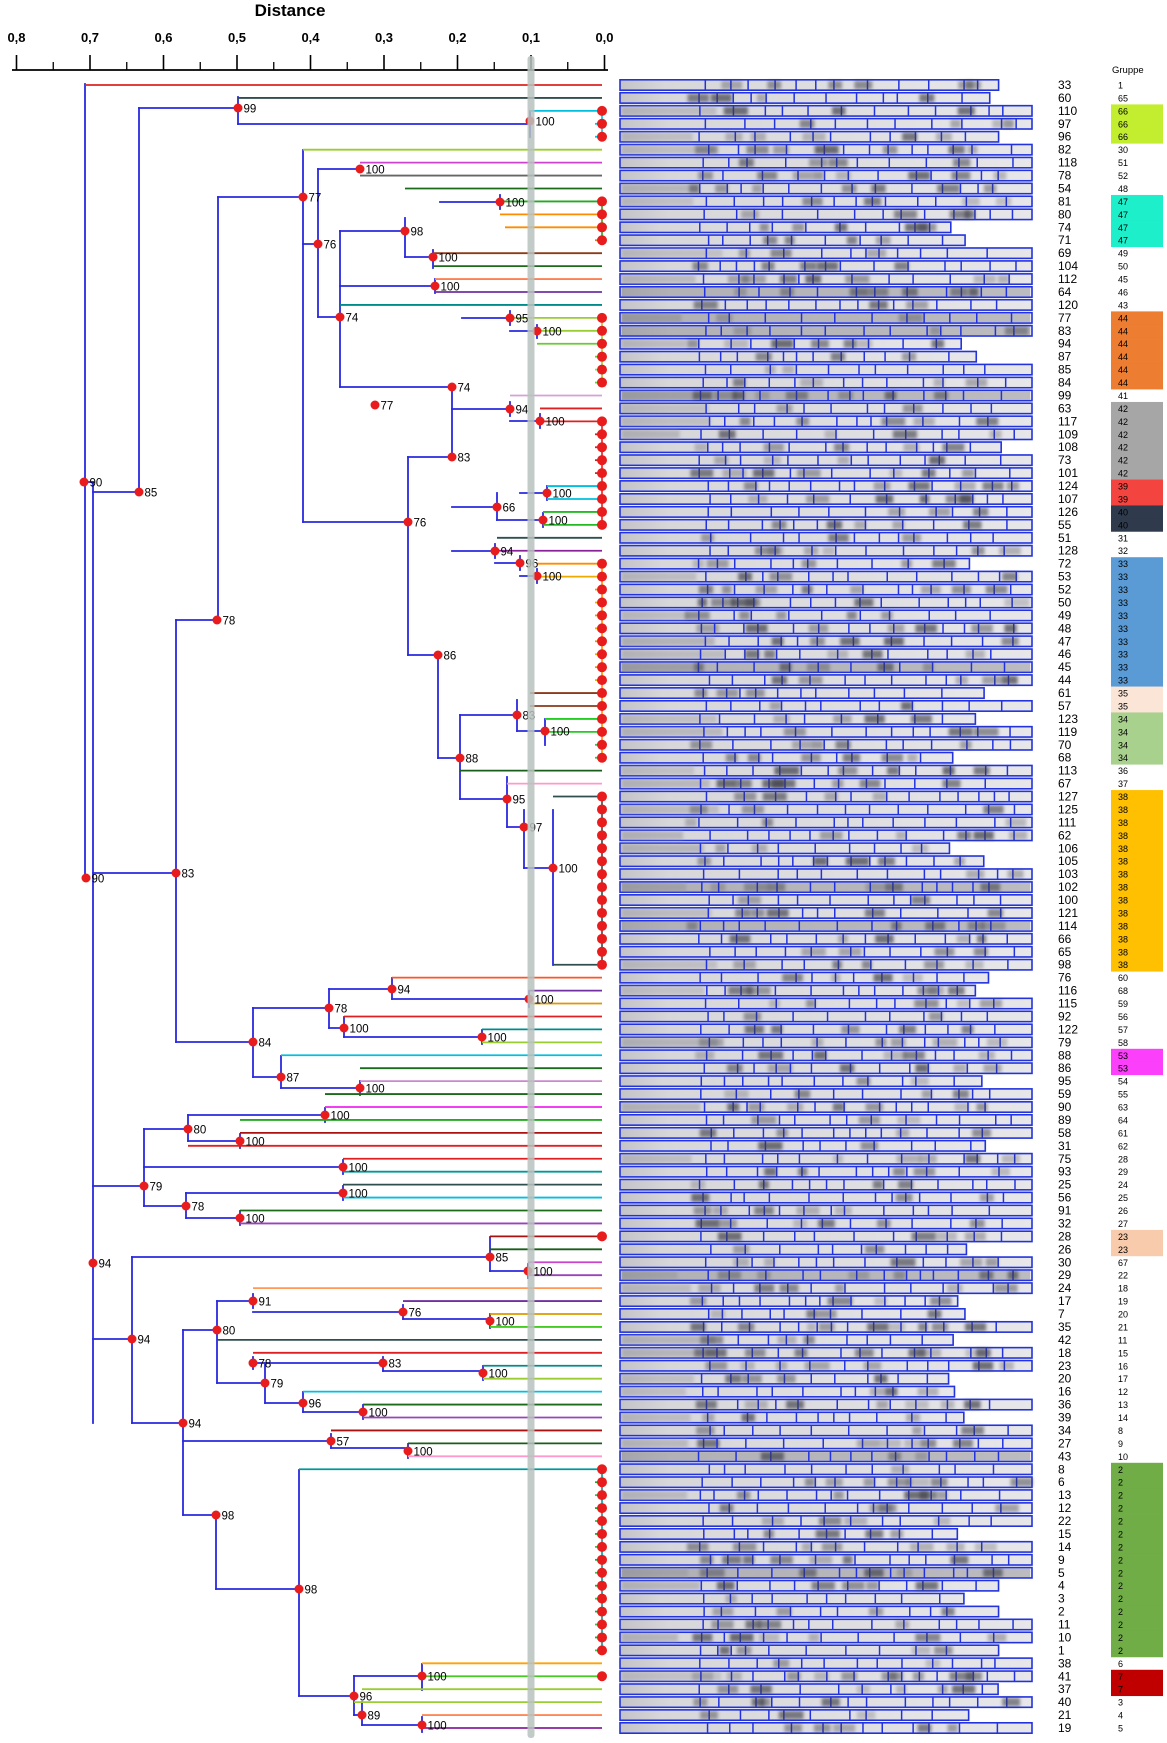 The height and width of the screenshot is (1743, 1167). What do you see at coordinates (1065, 1120) in the screenshot?
I see `sample-id: 89` at bounding box center [1065, 1120].